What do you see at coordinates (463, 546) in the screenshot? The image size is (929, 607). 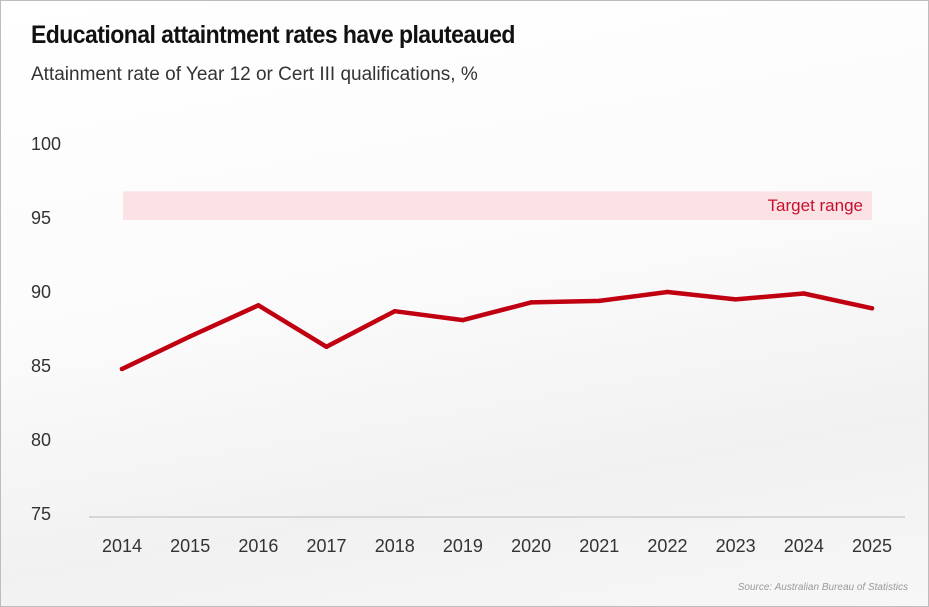 I see `x-tick-label: 2019` at bounding box center [463, 546].